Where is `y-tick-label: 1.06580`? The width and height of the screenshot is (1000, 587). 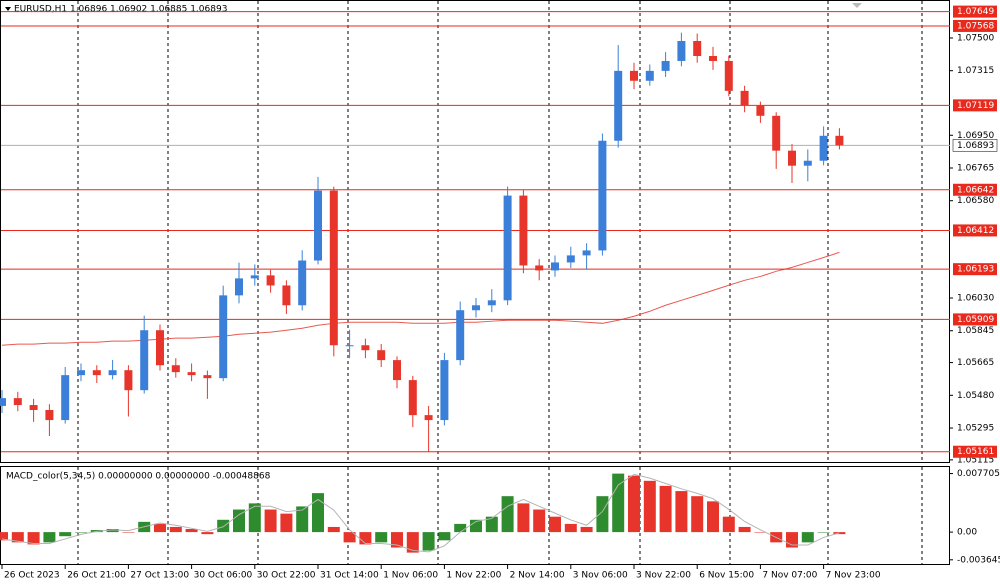 y-tick-label: 1.06580 is located at coordinates (975, 201).